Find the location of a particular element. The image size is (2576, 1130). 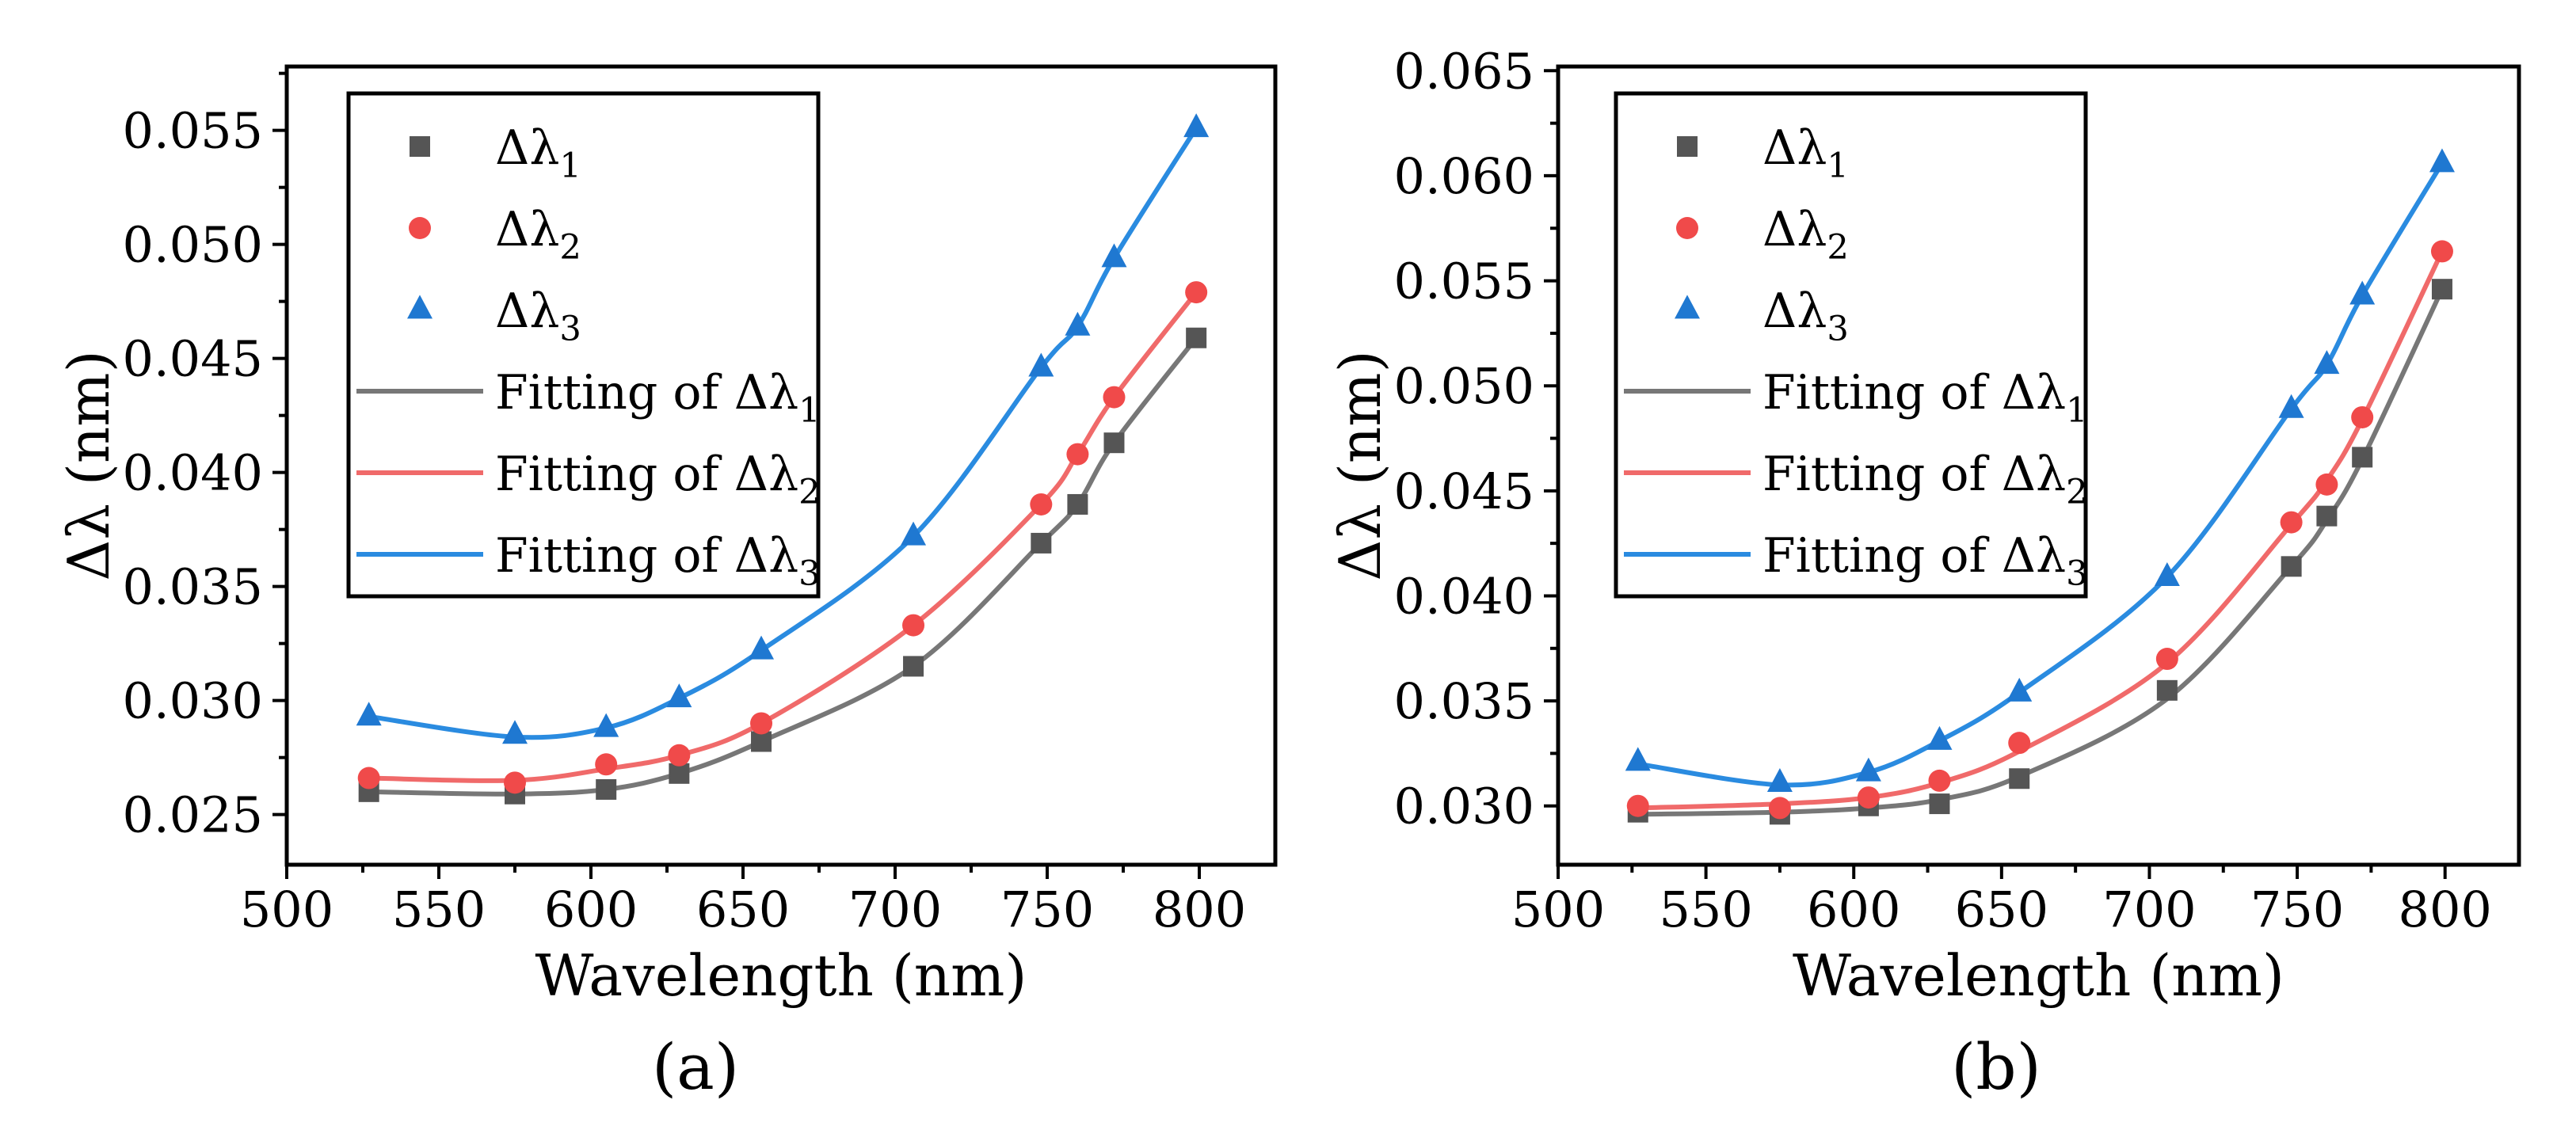

x-axis-title: Wavelength (nm) is located at coordinates (781, 975).